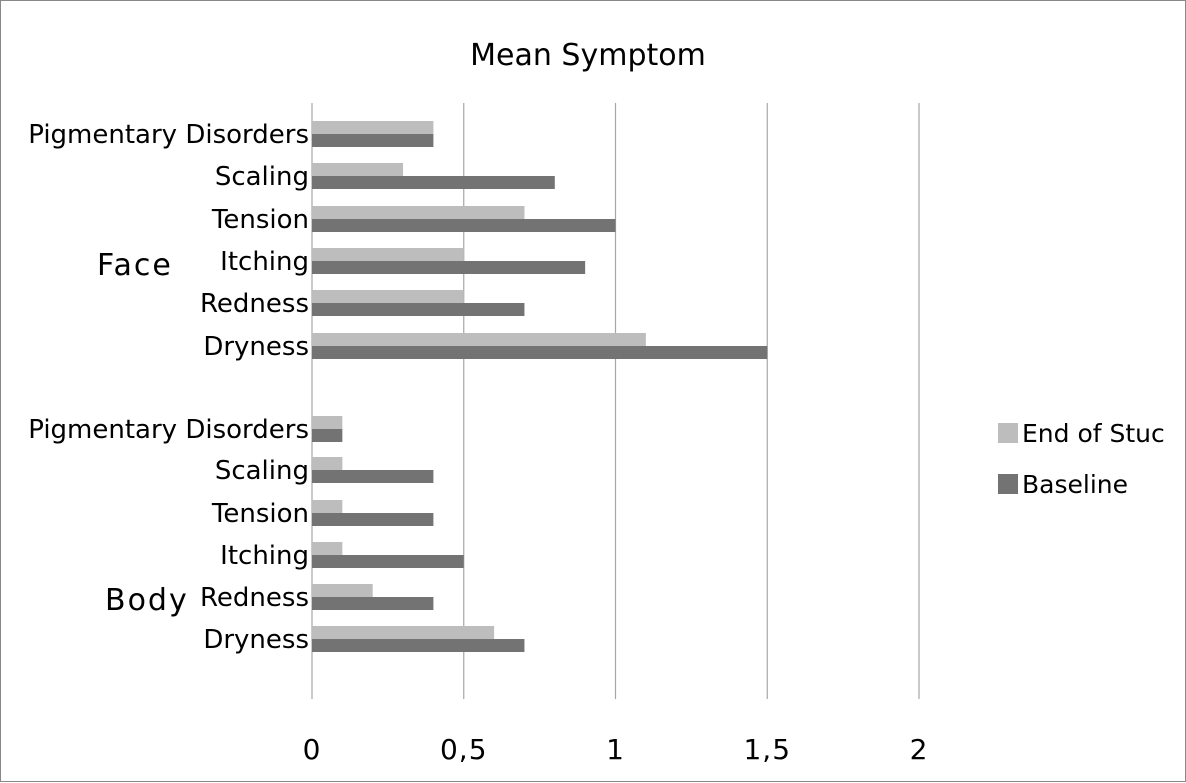 The image size is (1186, 783). Describe the element at coordinates (260, 514) in the screenshot. I see `category-label-8: Tension` at that location.